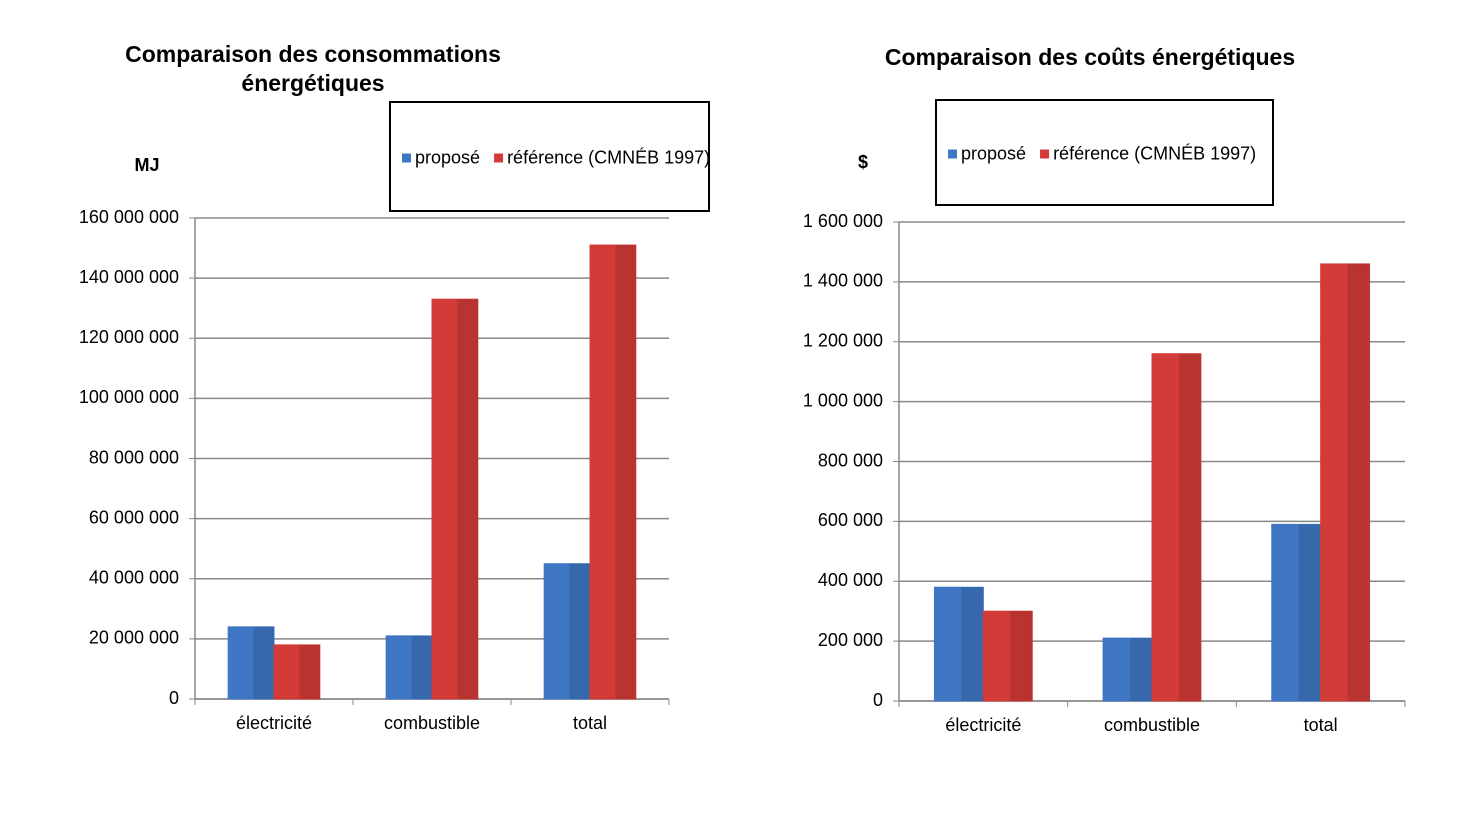  I want to click on y-axis-label: $, so click(863, 162).